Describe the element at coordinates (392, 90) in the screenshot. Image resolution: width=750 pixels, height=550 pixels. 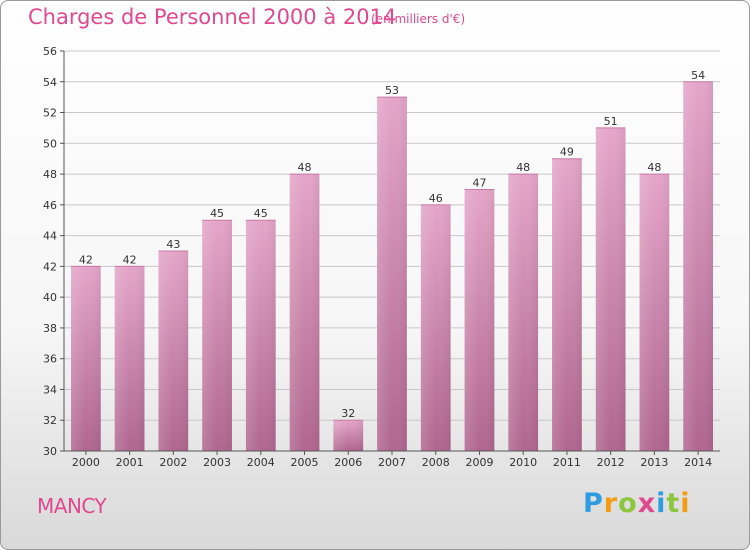
I see `data-label: 53` at that location.